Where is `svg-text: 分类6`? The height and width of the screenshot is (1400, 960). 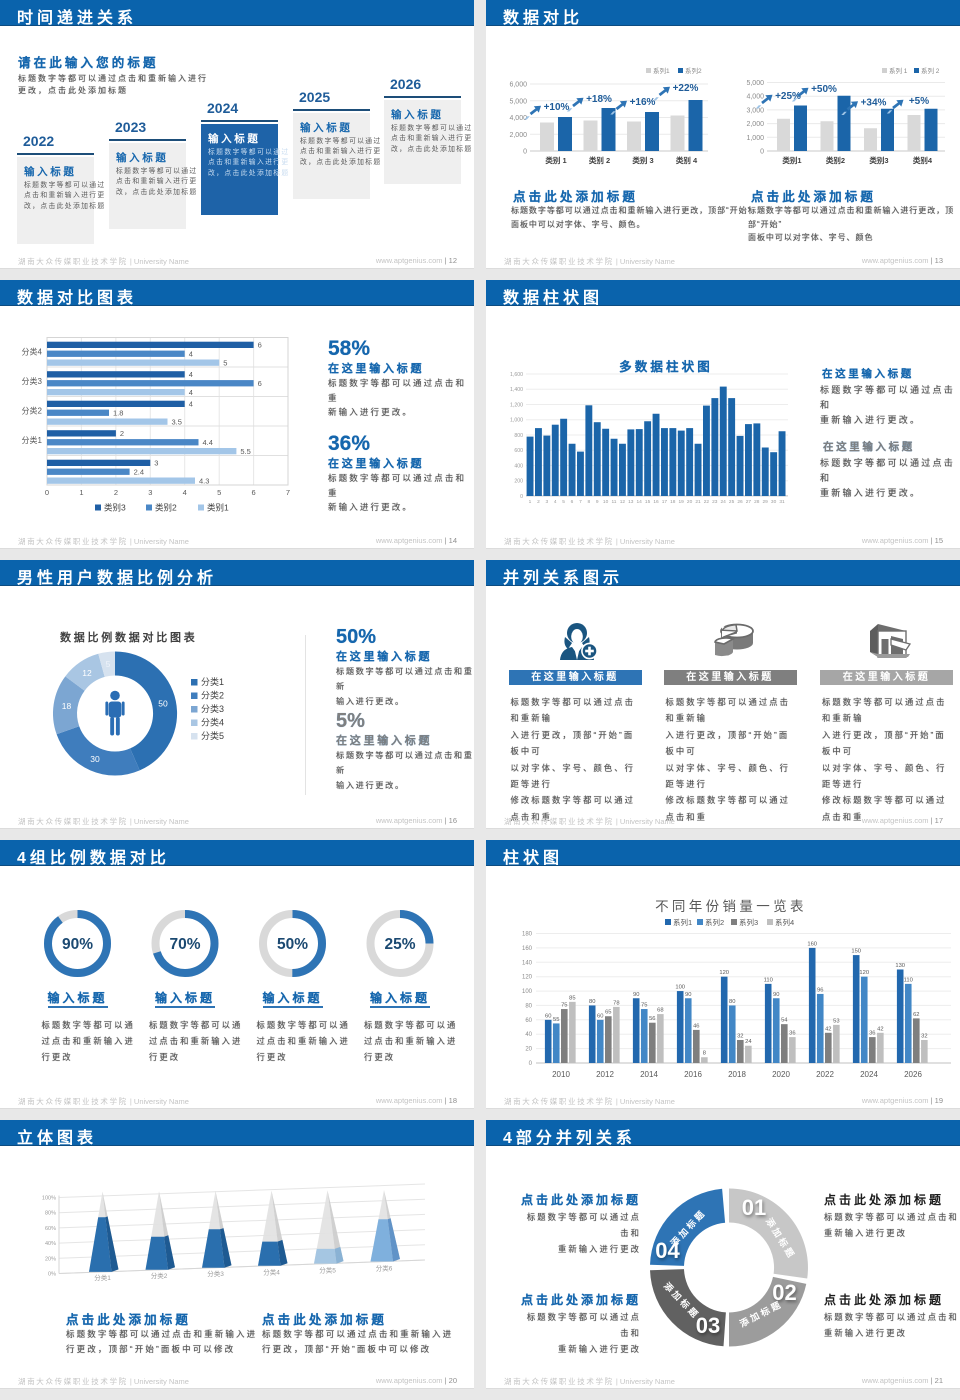
svg-text: 分类6 is located at coordinates (384, 1268).